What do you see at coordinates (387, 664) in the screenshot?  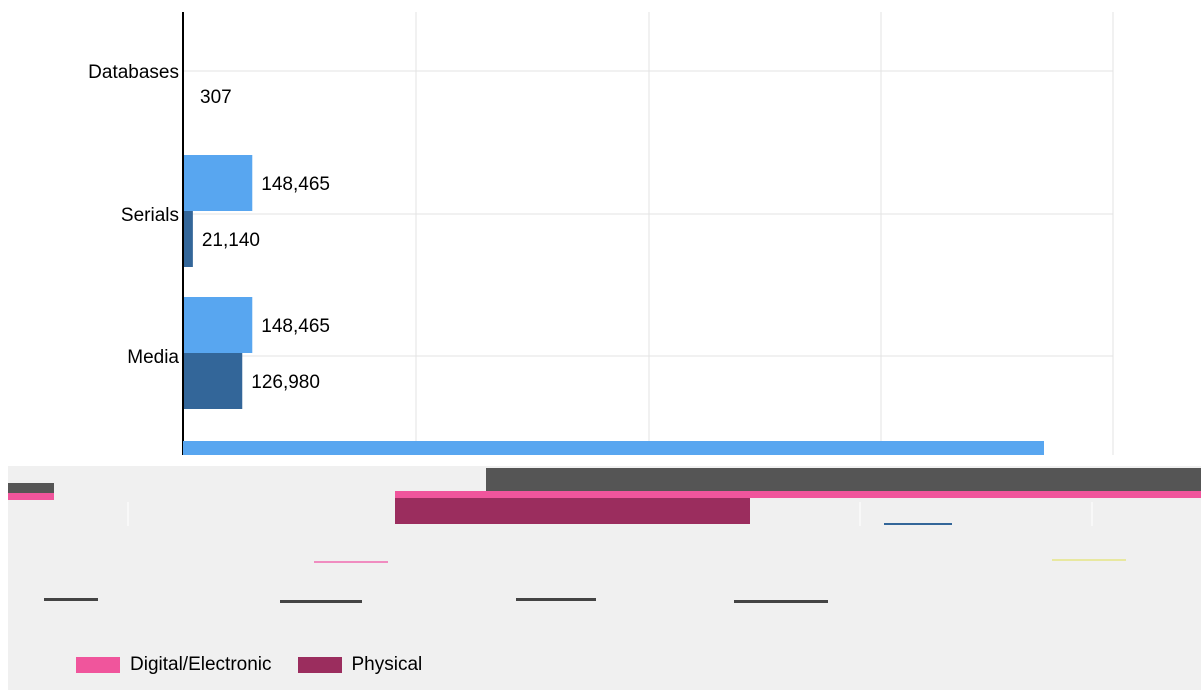 I see `legend-label: Physical` at bounding box center [387, 664].